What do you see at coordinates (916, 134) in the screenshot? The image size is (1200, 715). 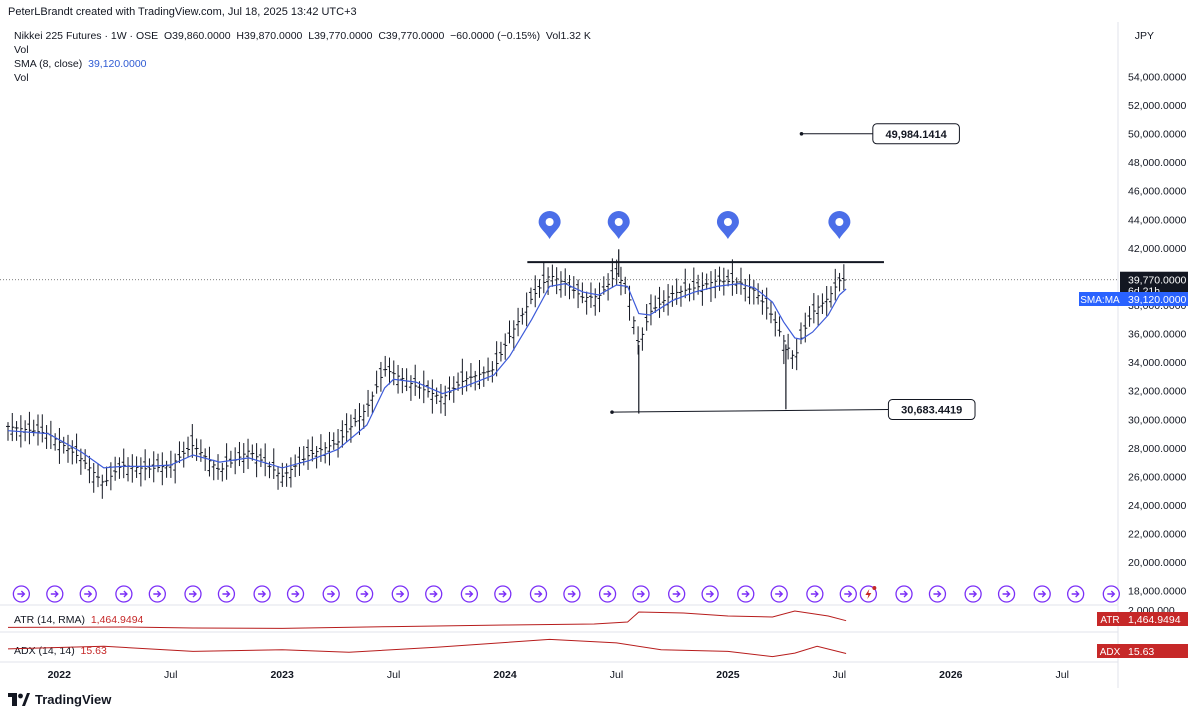 I see `upper-target-callout: 49,984.1414` at bounding box center [916, 134].